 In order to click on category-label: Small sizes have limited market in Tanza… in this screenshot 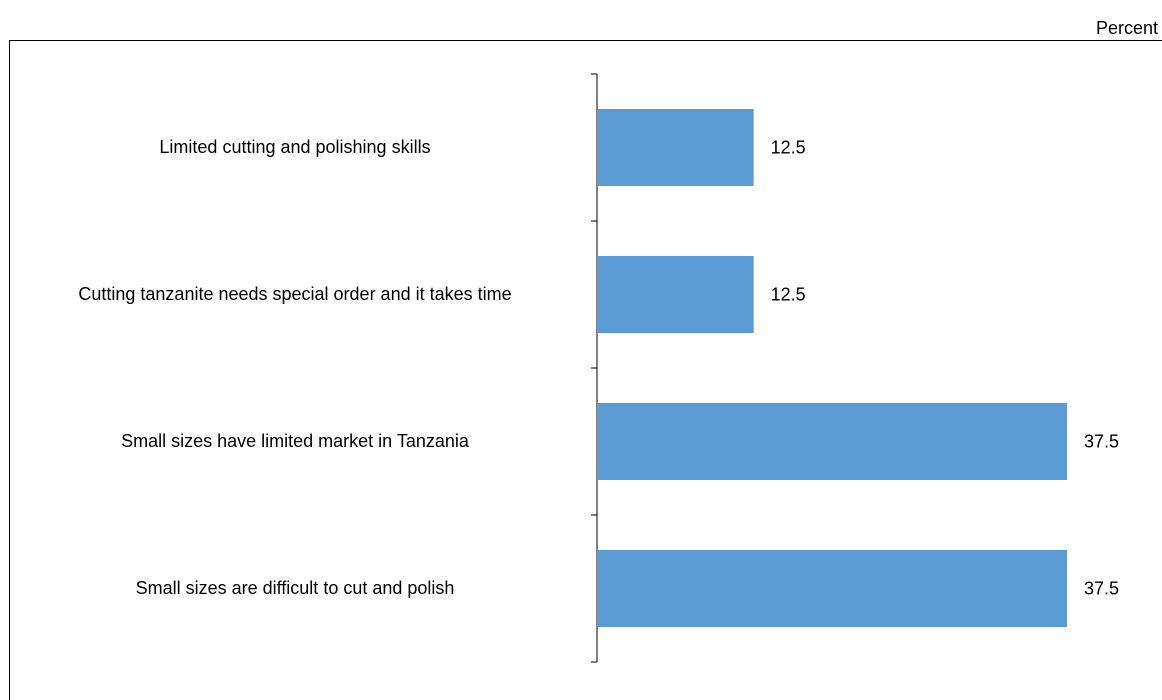, I will do `click(295, 441)`.